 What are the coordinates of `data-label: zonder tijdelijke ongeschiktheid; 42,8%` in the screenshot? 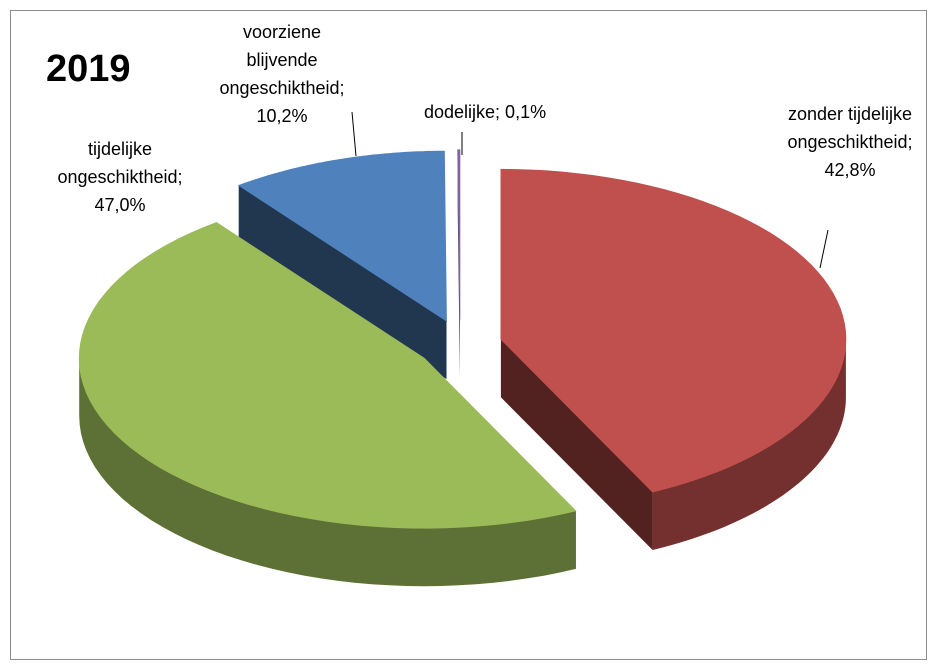 It's located at (850, 142).